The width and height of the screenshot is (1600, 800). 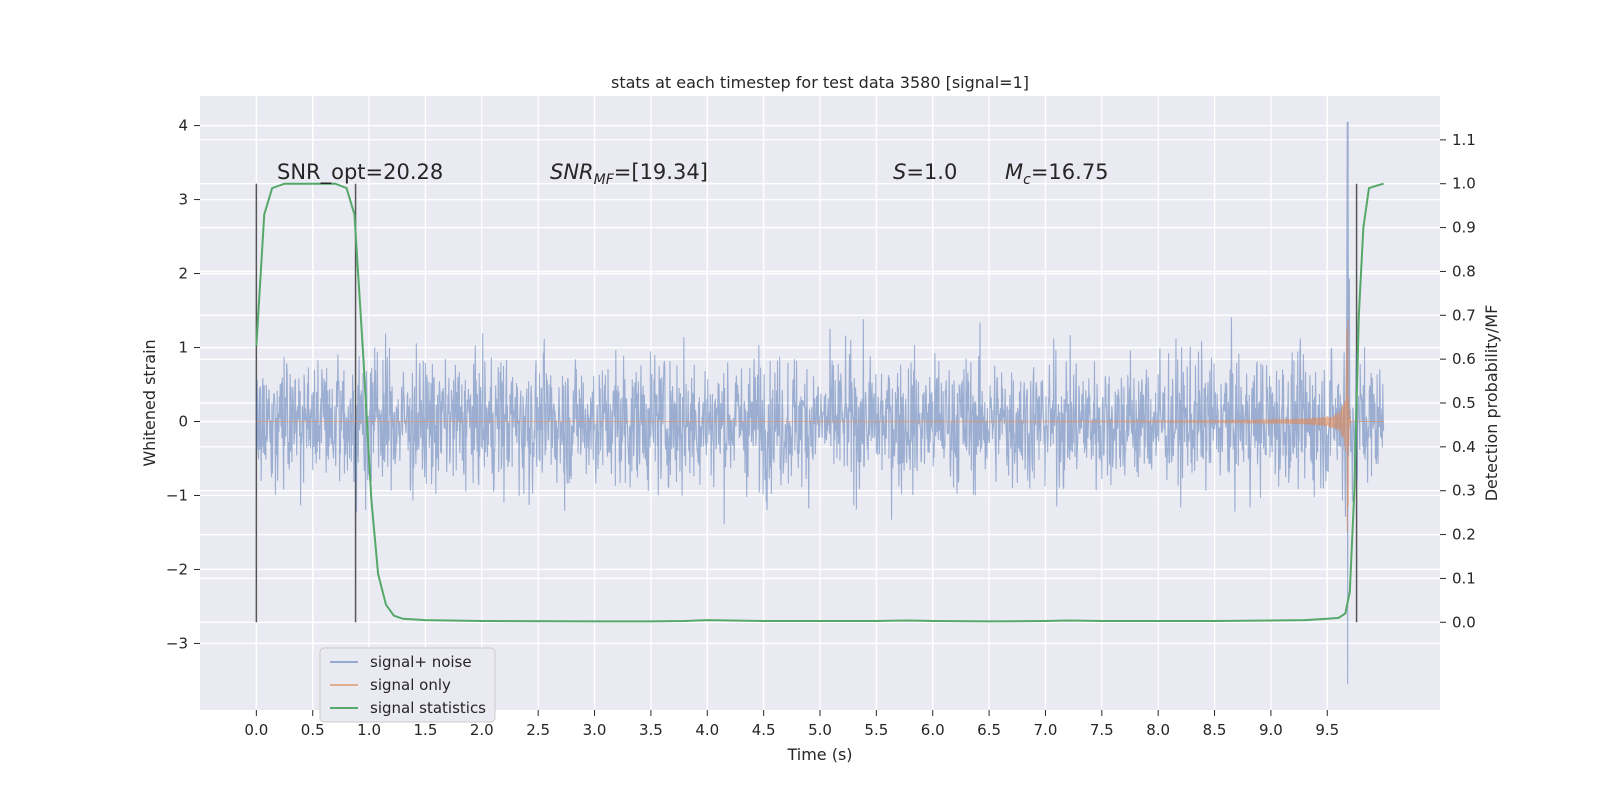 I want to click on x-tick-label: 5.5, so click(x=876, y=730).